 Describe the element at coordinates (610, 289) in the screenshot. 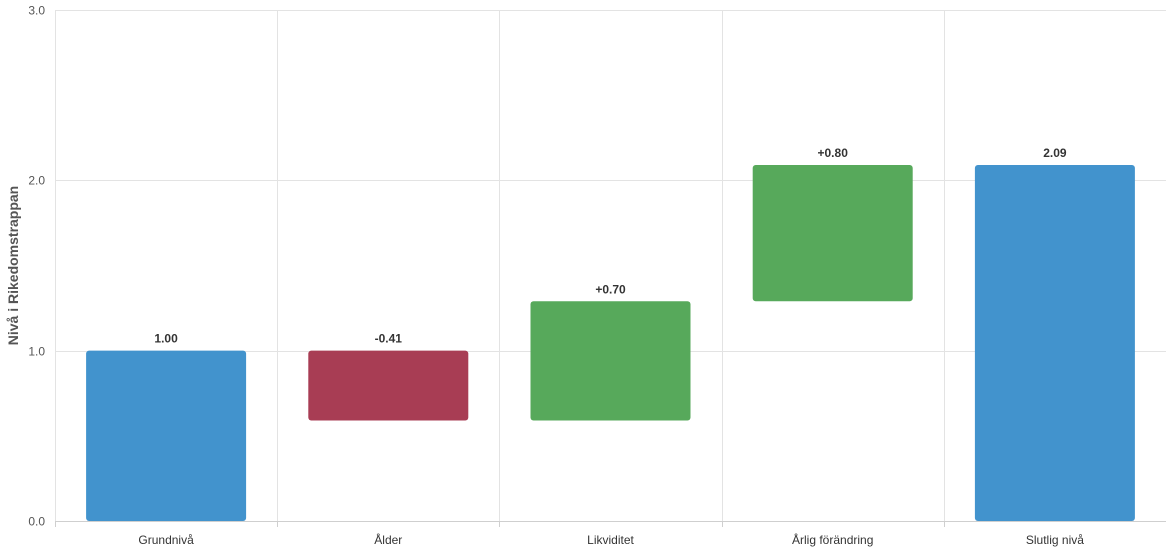

I see `bar-value-label: +0.70` at that location.